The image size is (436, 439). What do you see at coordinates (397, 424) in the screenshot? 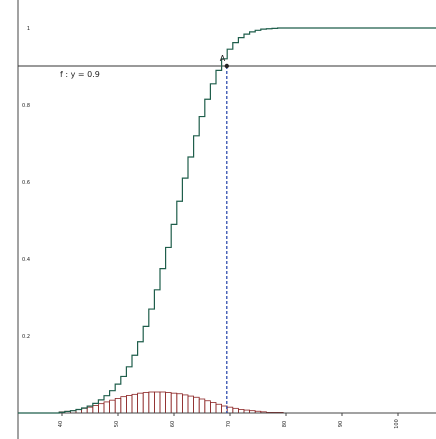
I see `x-tick-label: 100` at bounding box center [397, 424].